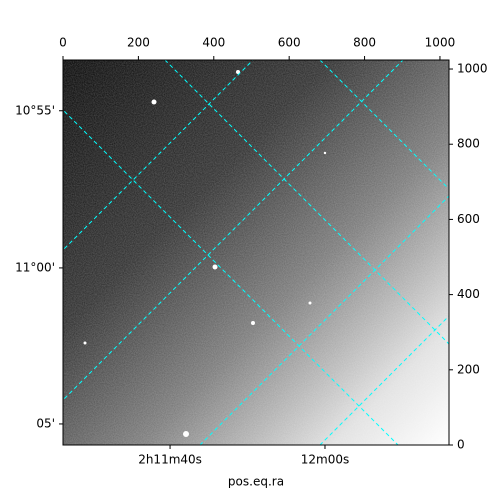 This screenshot has width=500, height=504. I want to click on dec-tick-label: 10°55', so click(35, 110).